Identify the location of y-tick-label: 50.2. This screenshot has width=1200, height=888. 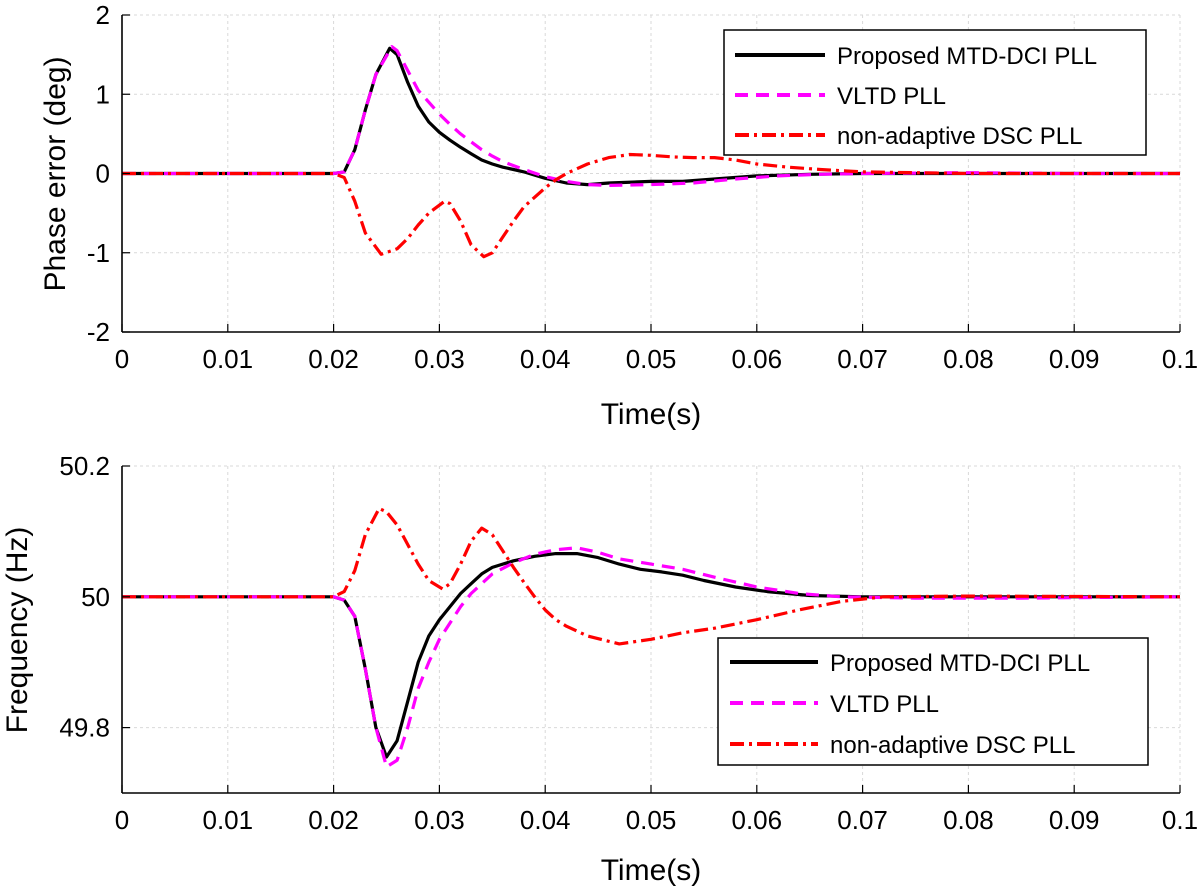
(84, 466).